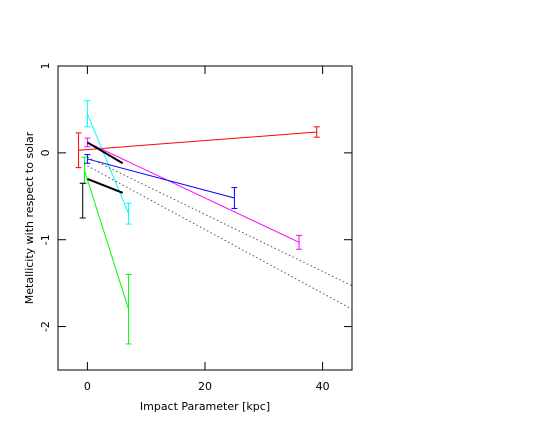  Describe the element at coordinates (45, 152) in the screenshot. I see `y-tick-label: 0` at that location.